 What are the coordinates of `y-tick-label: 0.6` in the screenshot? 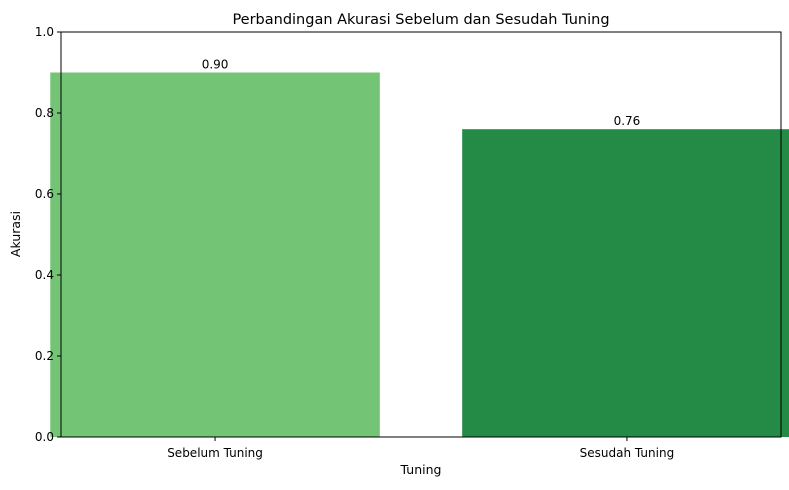 It's located at (44, 194).